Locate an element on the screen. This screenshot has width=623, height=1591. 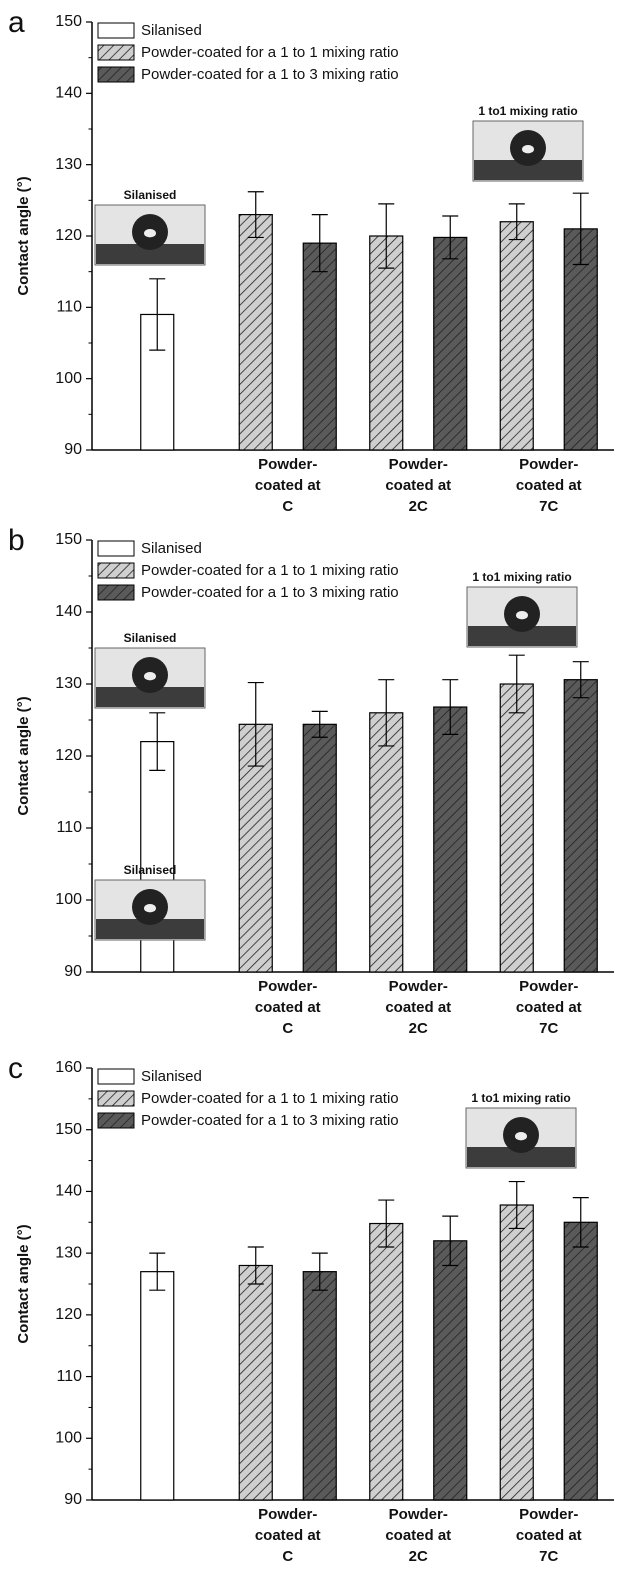
panel-label: b is located at coordinates (16, 540).